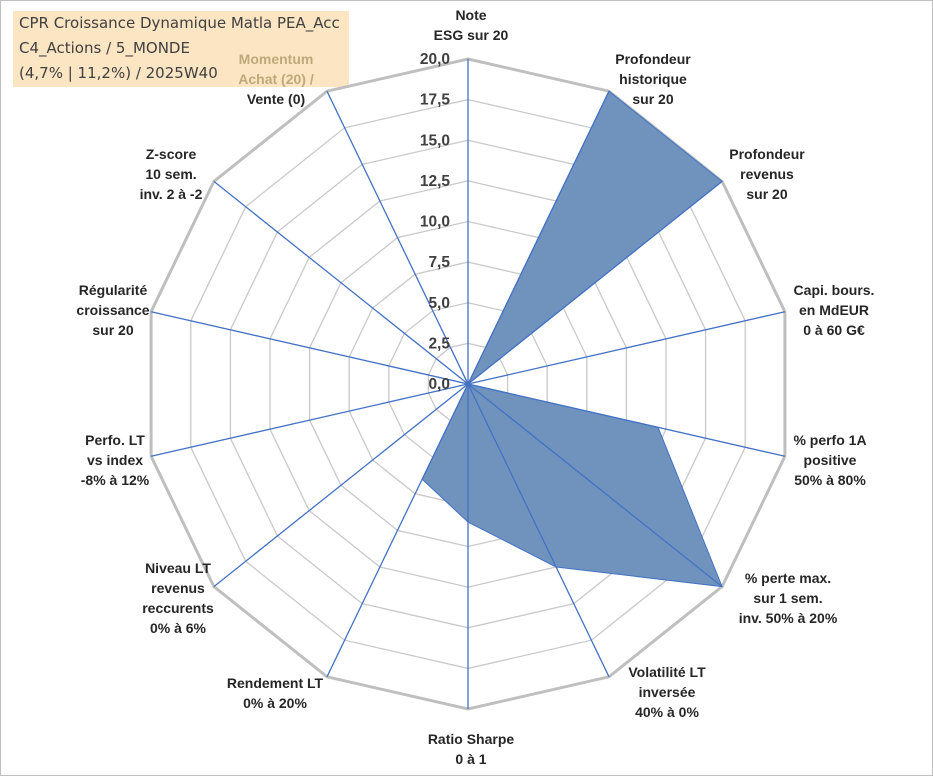 The height and width of the screenshot is (776, 933). I want to click on radar-axis-label: Note, so click(470, 15).